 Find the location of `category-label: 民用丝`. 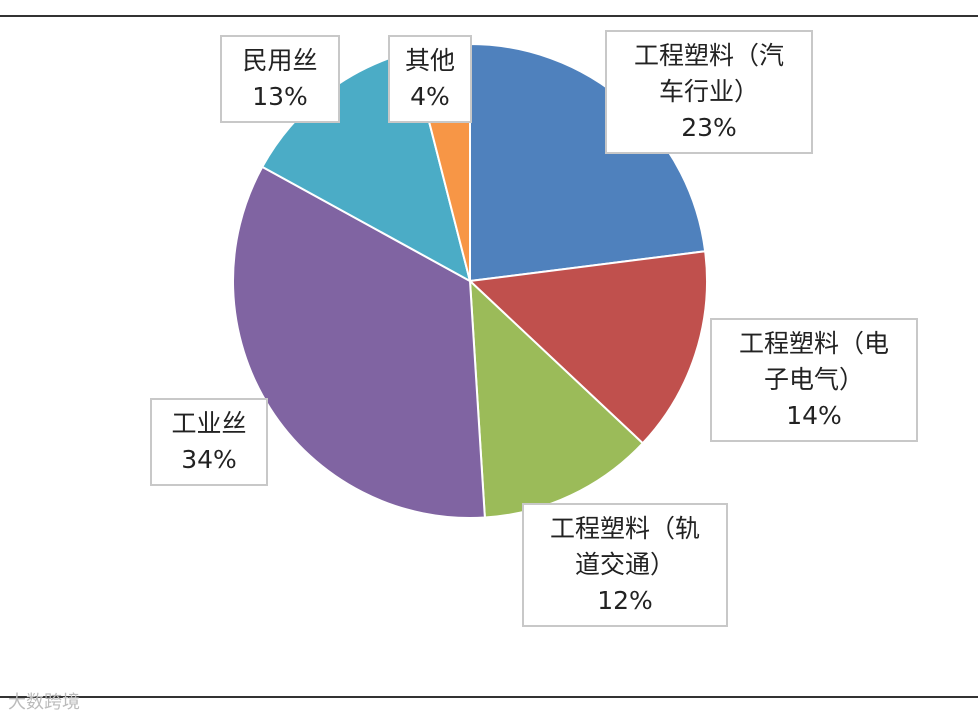

category-label: 民用丝 is located at coordinates (280, 60).